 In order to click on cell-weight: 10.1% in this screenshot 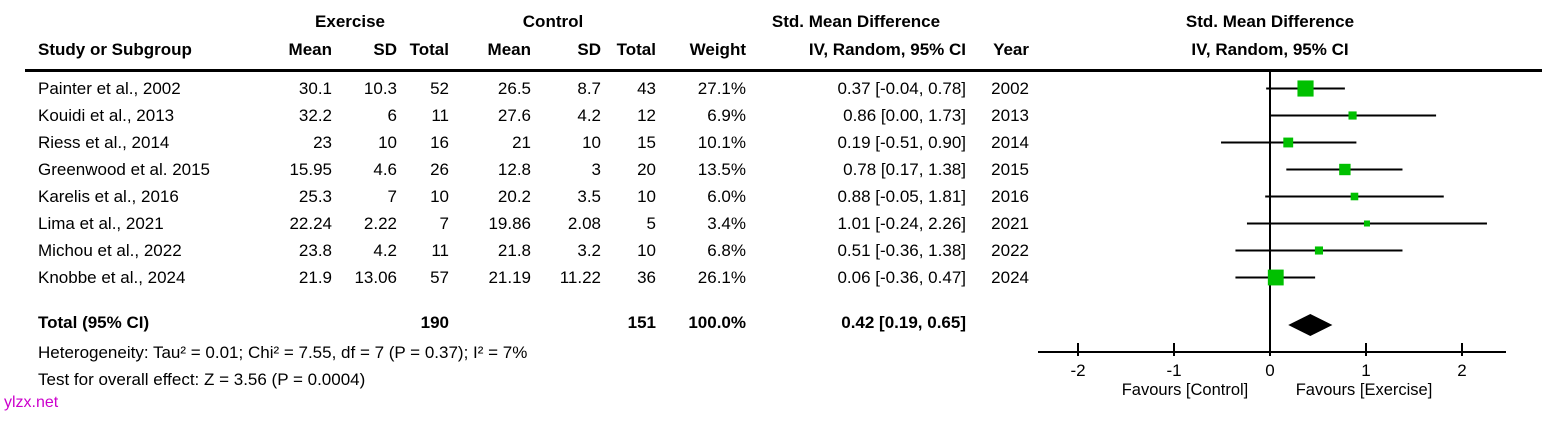, I will do `click(721, 142)`.